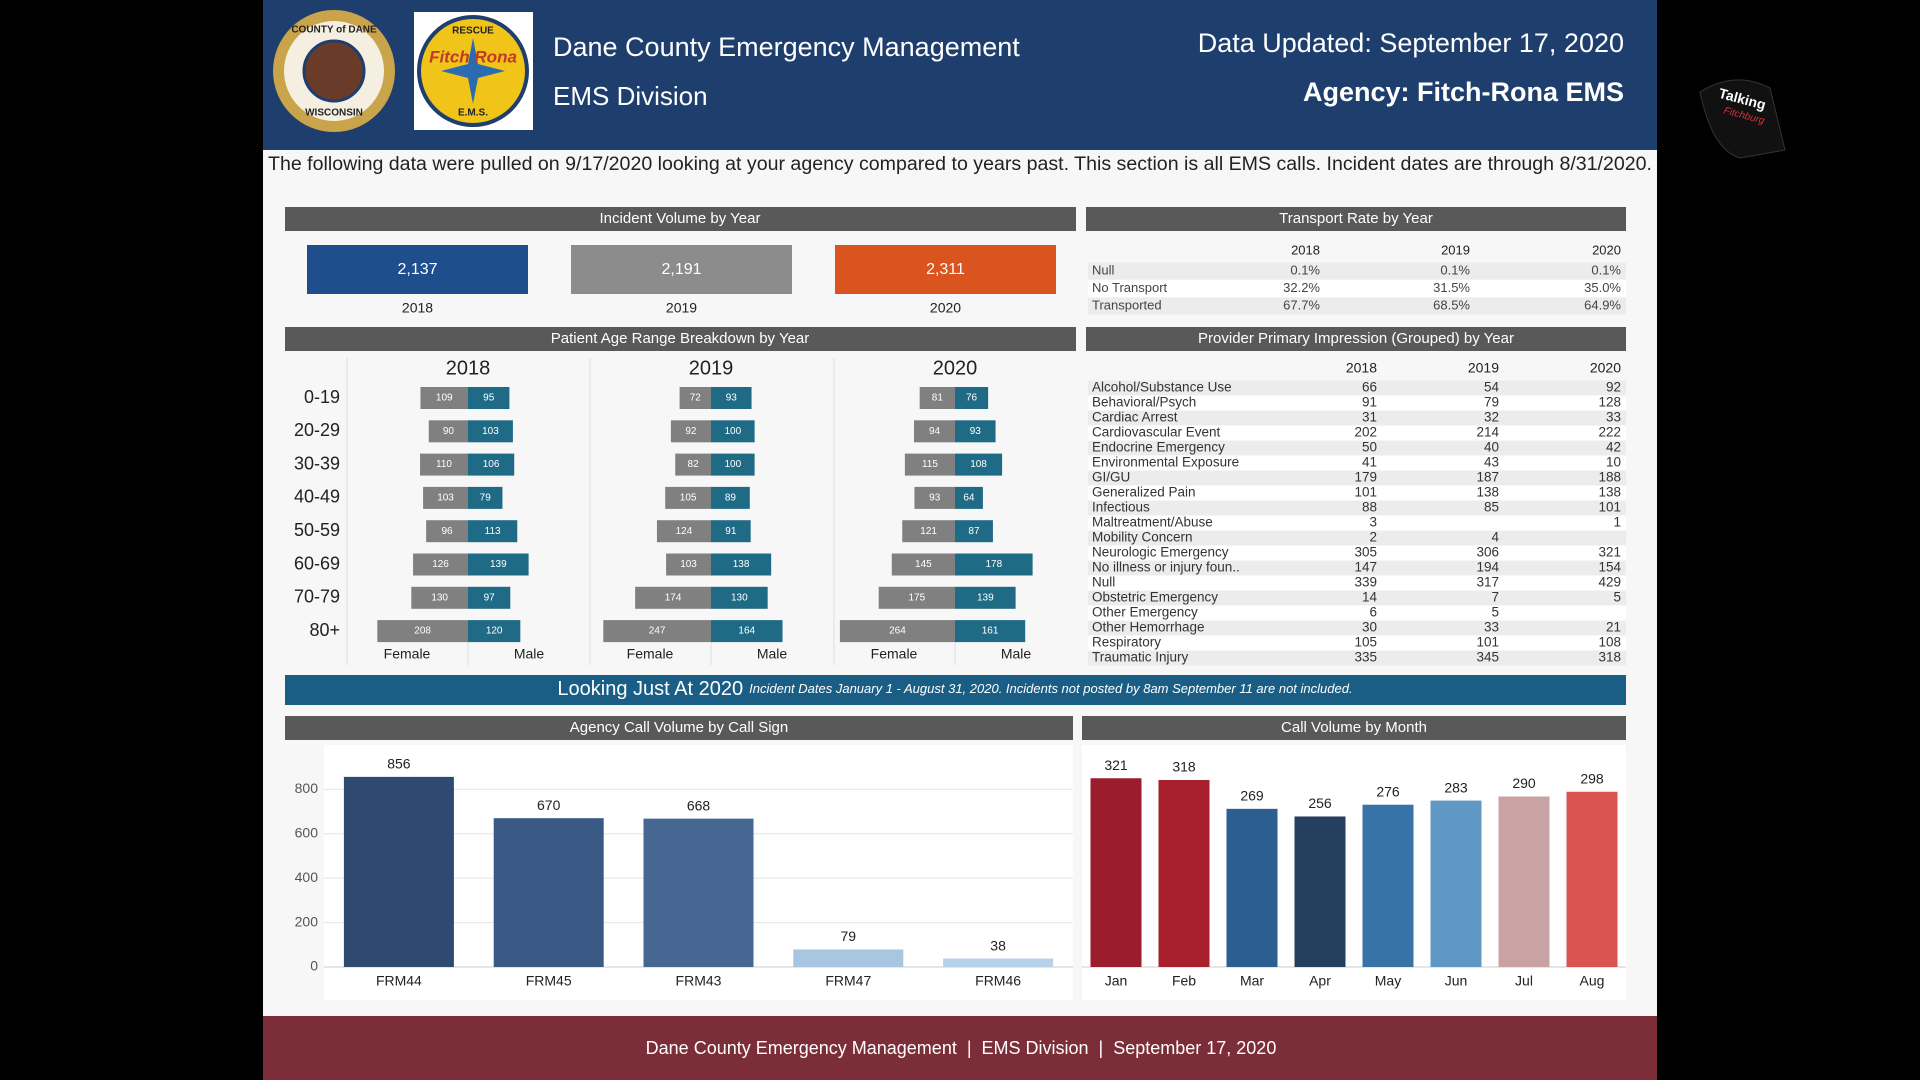 This screenshot has height=1080, width=1920. Describe the element at coordinates (1016, 654) in the screenshot. I see `sex-label: Male` at that location.